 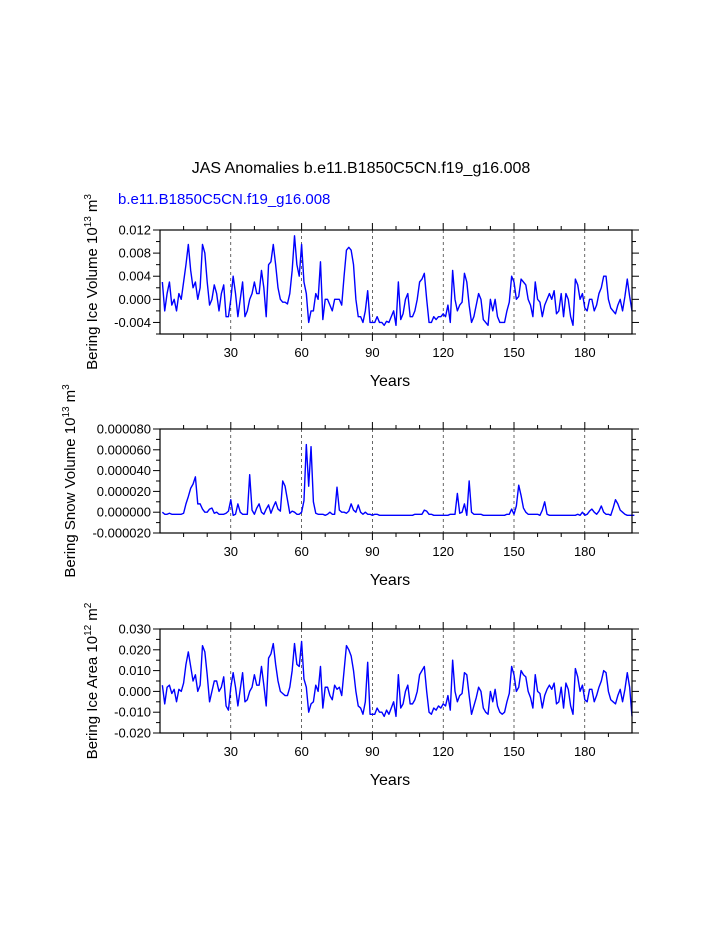 I want to click on y-tick-label: 0.000000, so click(x=124, y=512).